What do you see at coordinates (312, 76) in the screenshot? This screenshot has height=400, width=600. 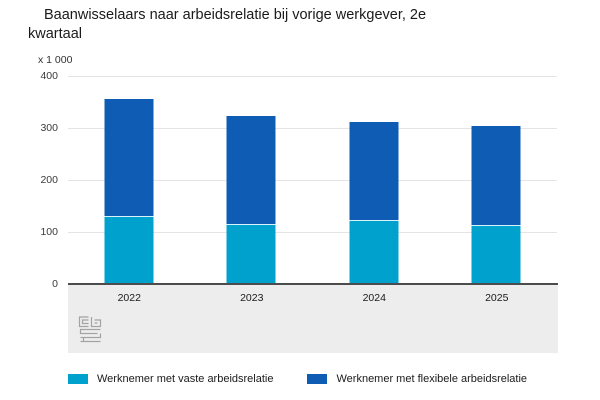 I see `gridline-y400` at bounding box center [312, 76].